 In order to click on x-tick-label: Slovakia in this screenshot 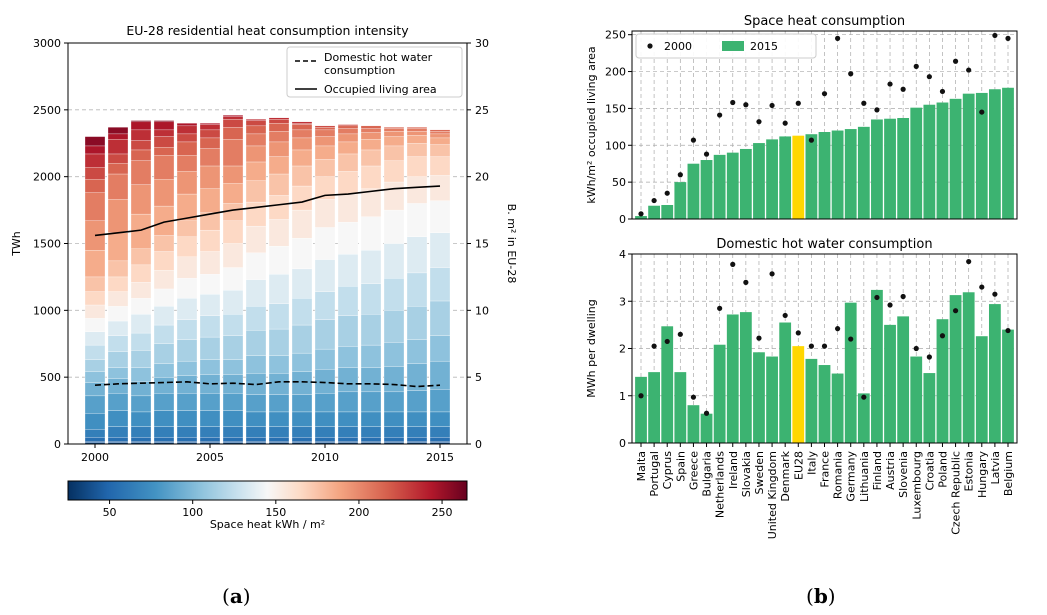, I will do `click(746, 474)`.